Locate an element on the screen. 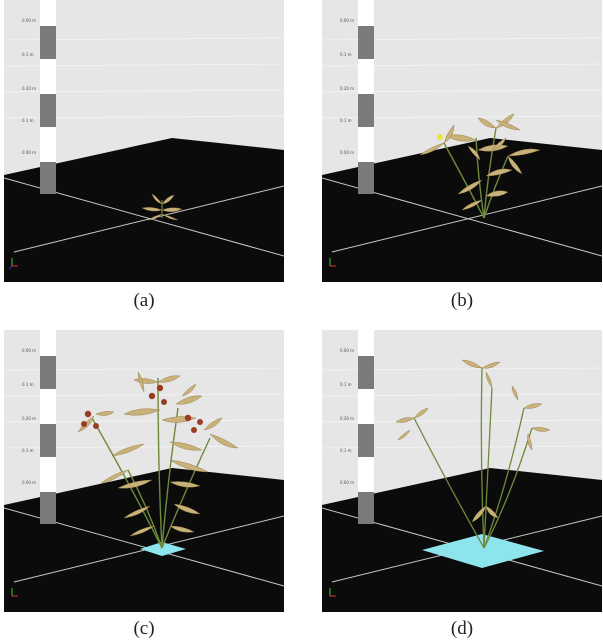 This screenshot has height=640, width=603. caption-a: (a) is located at coordinates (144, 300).